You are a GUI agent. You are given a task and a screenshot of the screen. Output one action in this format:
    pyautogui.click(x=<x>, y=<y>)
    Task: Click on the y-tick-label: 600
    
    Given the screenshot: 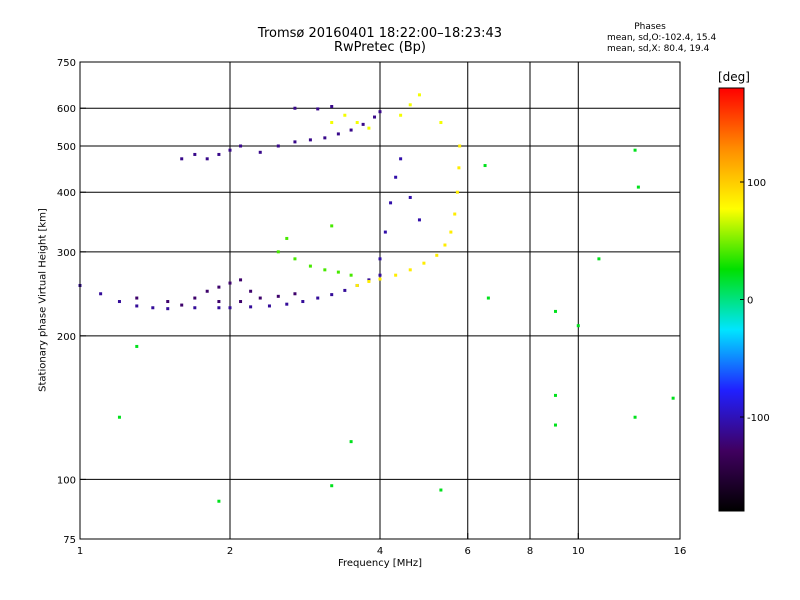 What is the action you would take?
    pyautogui.click(x=66, y=109)
    